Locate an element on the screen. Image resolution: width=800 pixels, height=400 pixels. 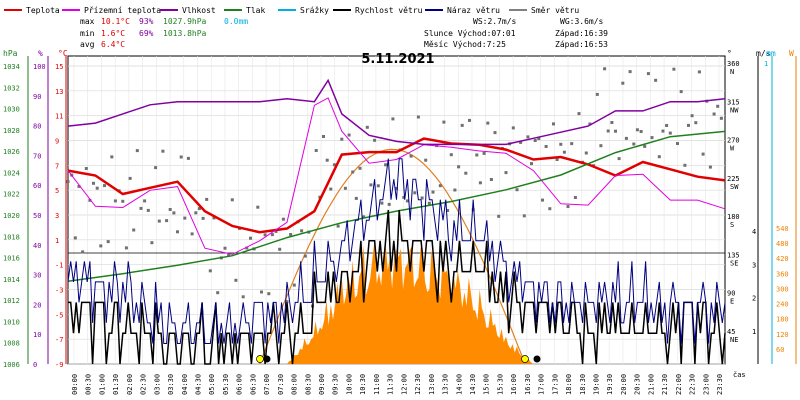
max-rain: 0.0mm is located at coordinates (236, 21).